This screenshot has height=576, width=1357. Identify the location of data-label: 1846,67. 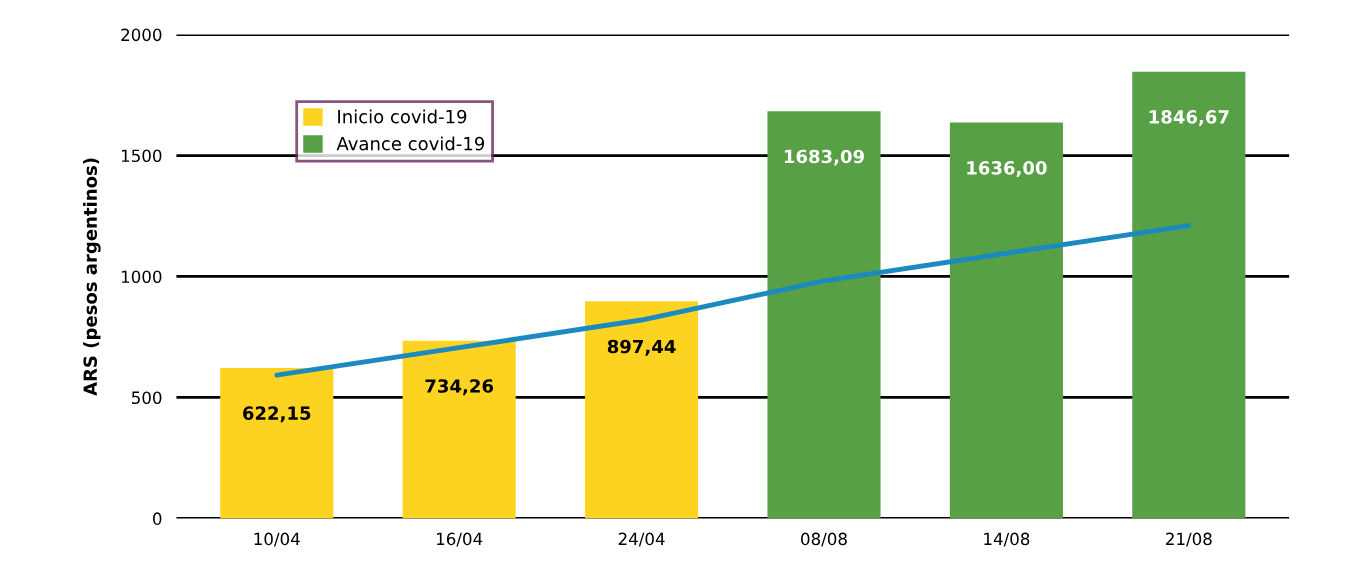
(1189, 118).